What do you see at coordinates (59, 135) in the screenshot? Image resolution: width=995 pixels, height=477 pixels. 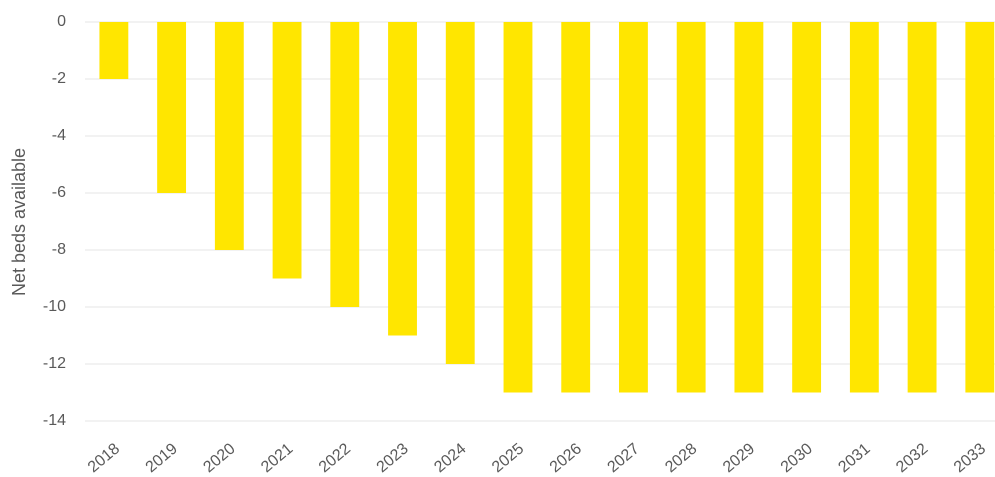 I see `y-tick-label: -4` at bounding box center [59, 135].